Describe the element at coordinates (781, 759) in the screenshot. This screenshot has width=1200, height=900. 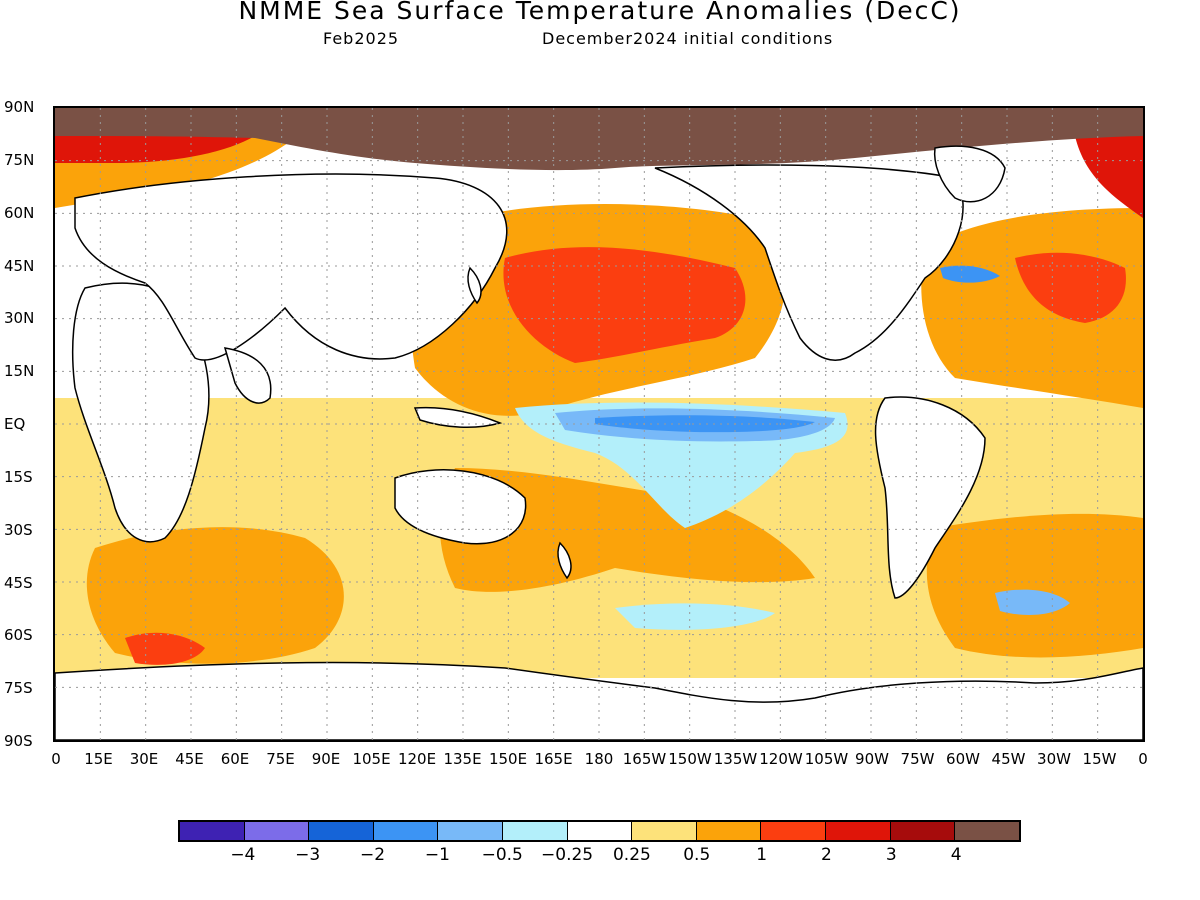
I see `lon-tick-label: 120W` at that location.